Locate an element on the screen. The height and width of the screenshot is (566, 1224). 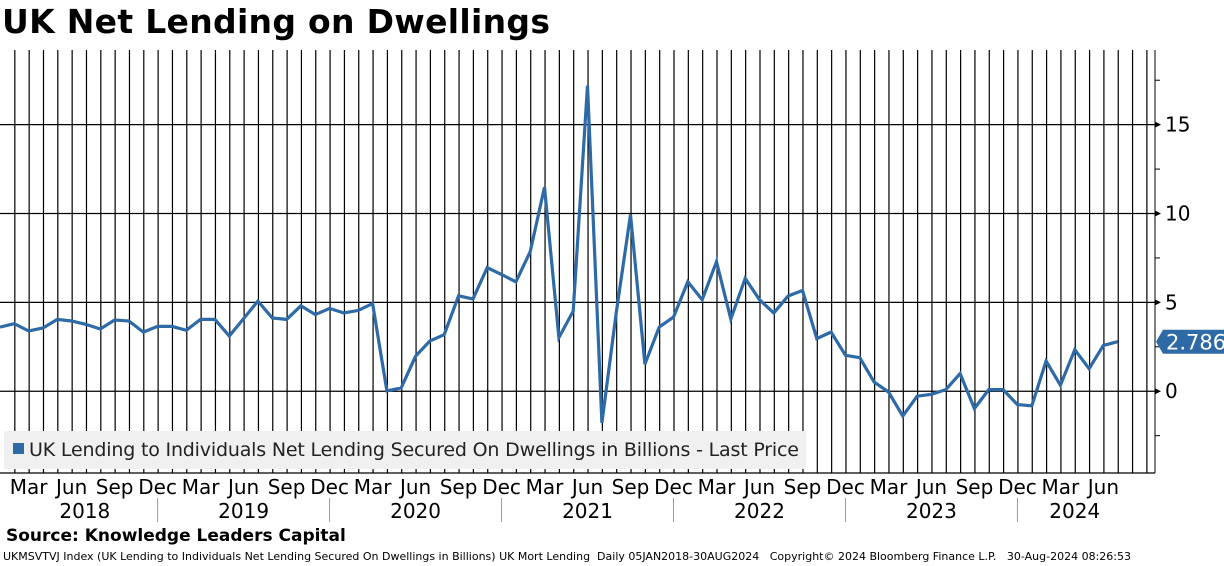
last-value-label: 2.786 is located at coordinates (1195, 343).